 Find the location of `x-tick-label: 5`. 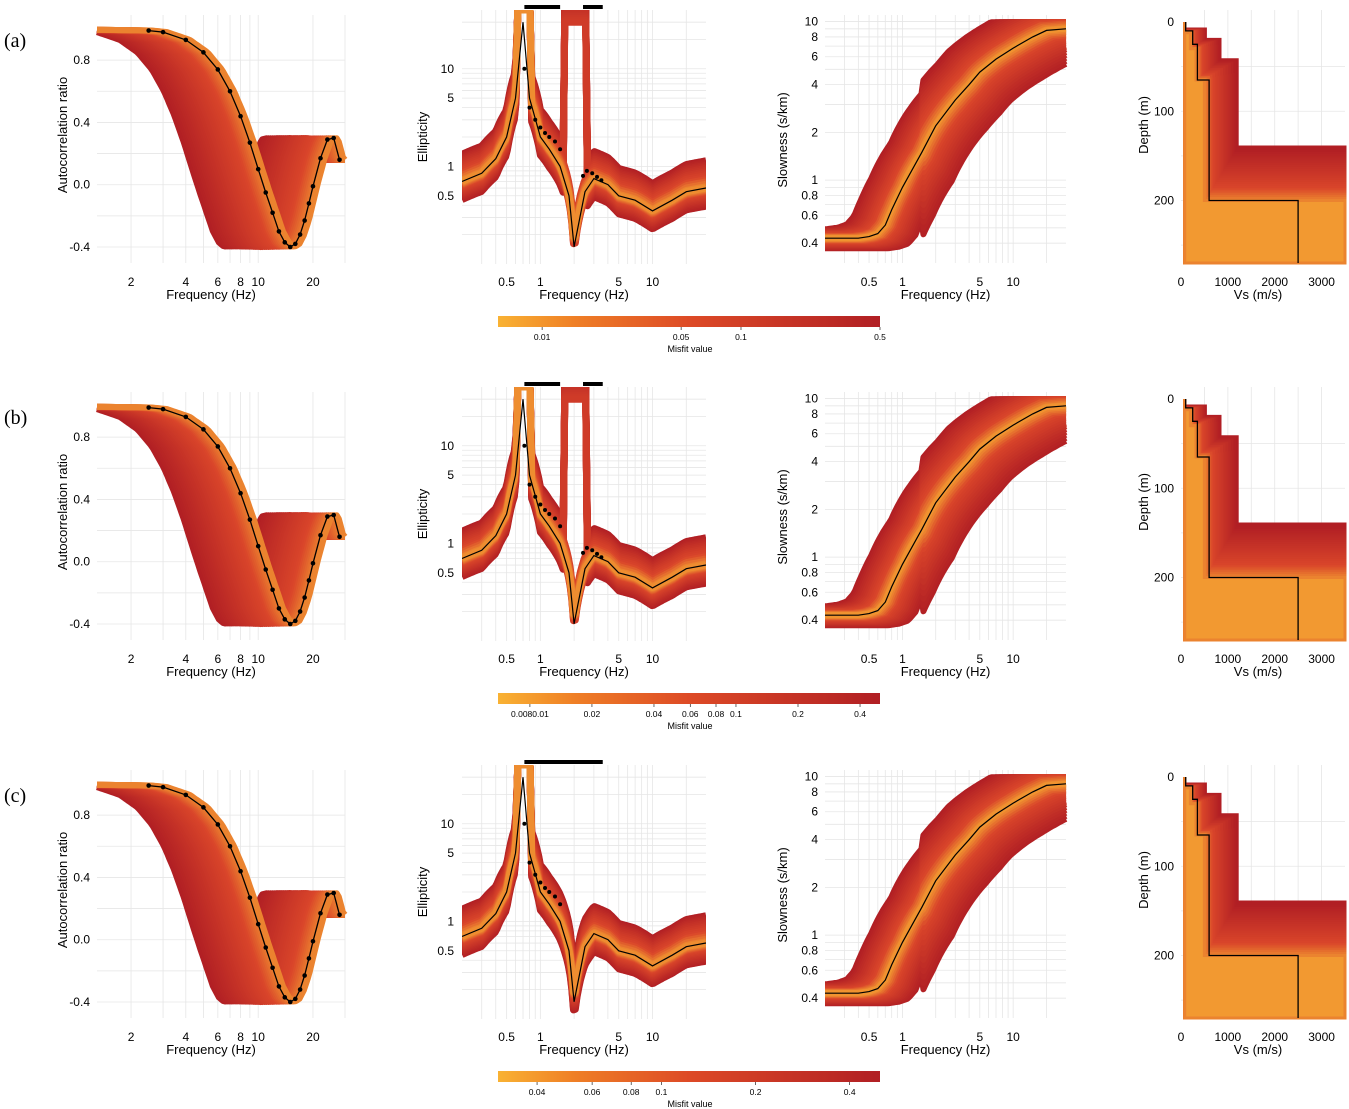

x-tick-label: 5 is located at coordinates (979, 282).